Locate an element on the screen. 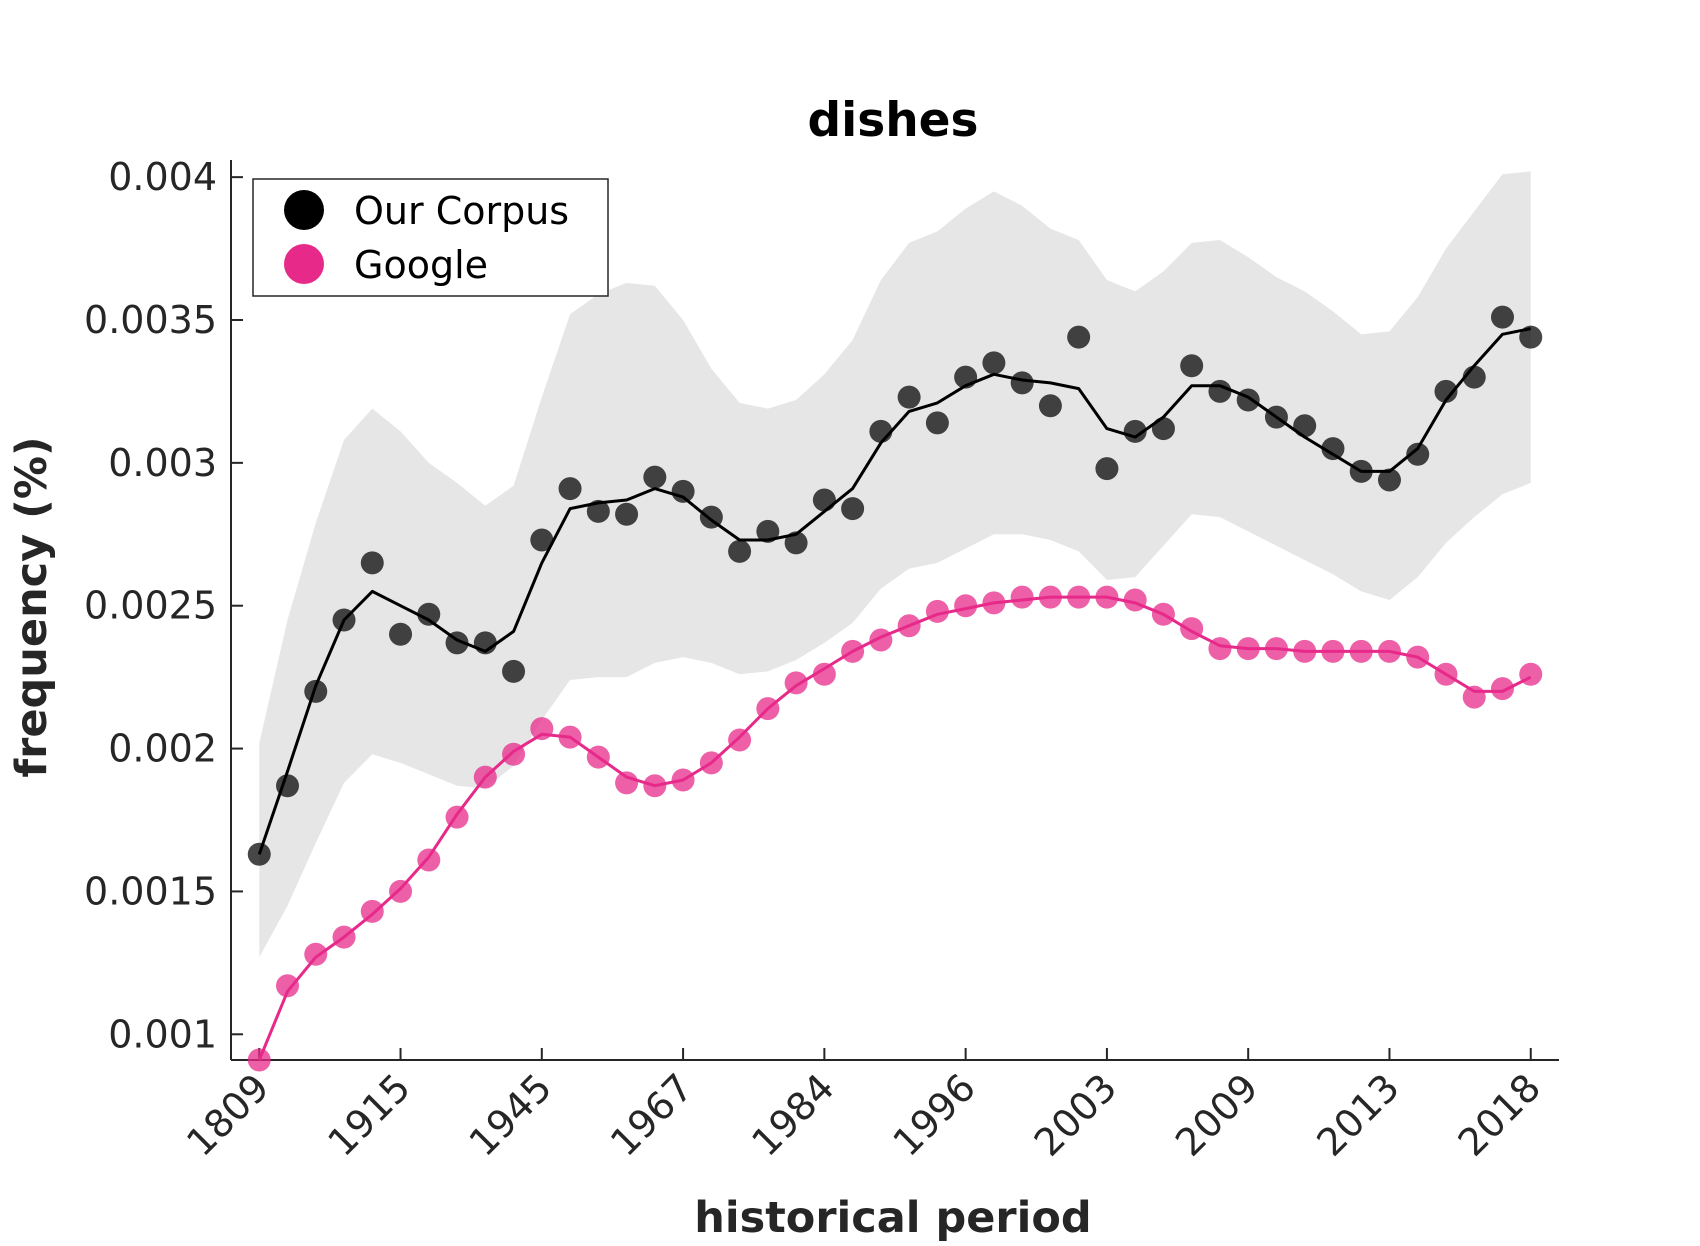 Image resolution: width=1700 pixels, height=1246 pixels. y-tick-label: 0.0015 is located at coordinates (150, 891).